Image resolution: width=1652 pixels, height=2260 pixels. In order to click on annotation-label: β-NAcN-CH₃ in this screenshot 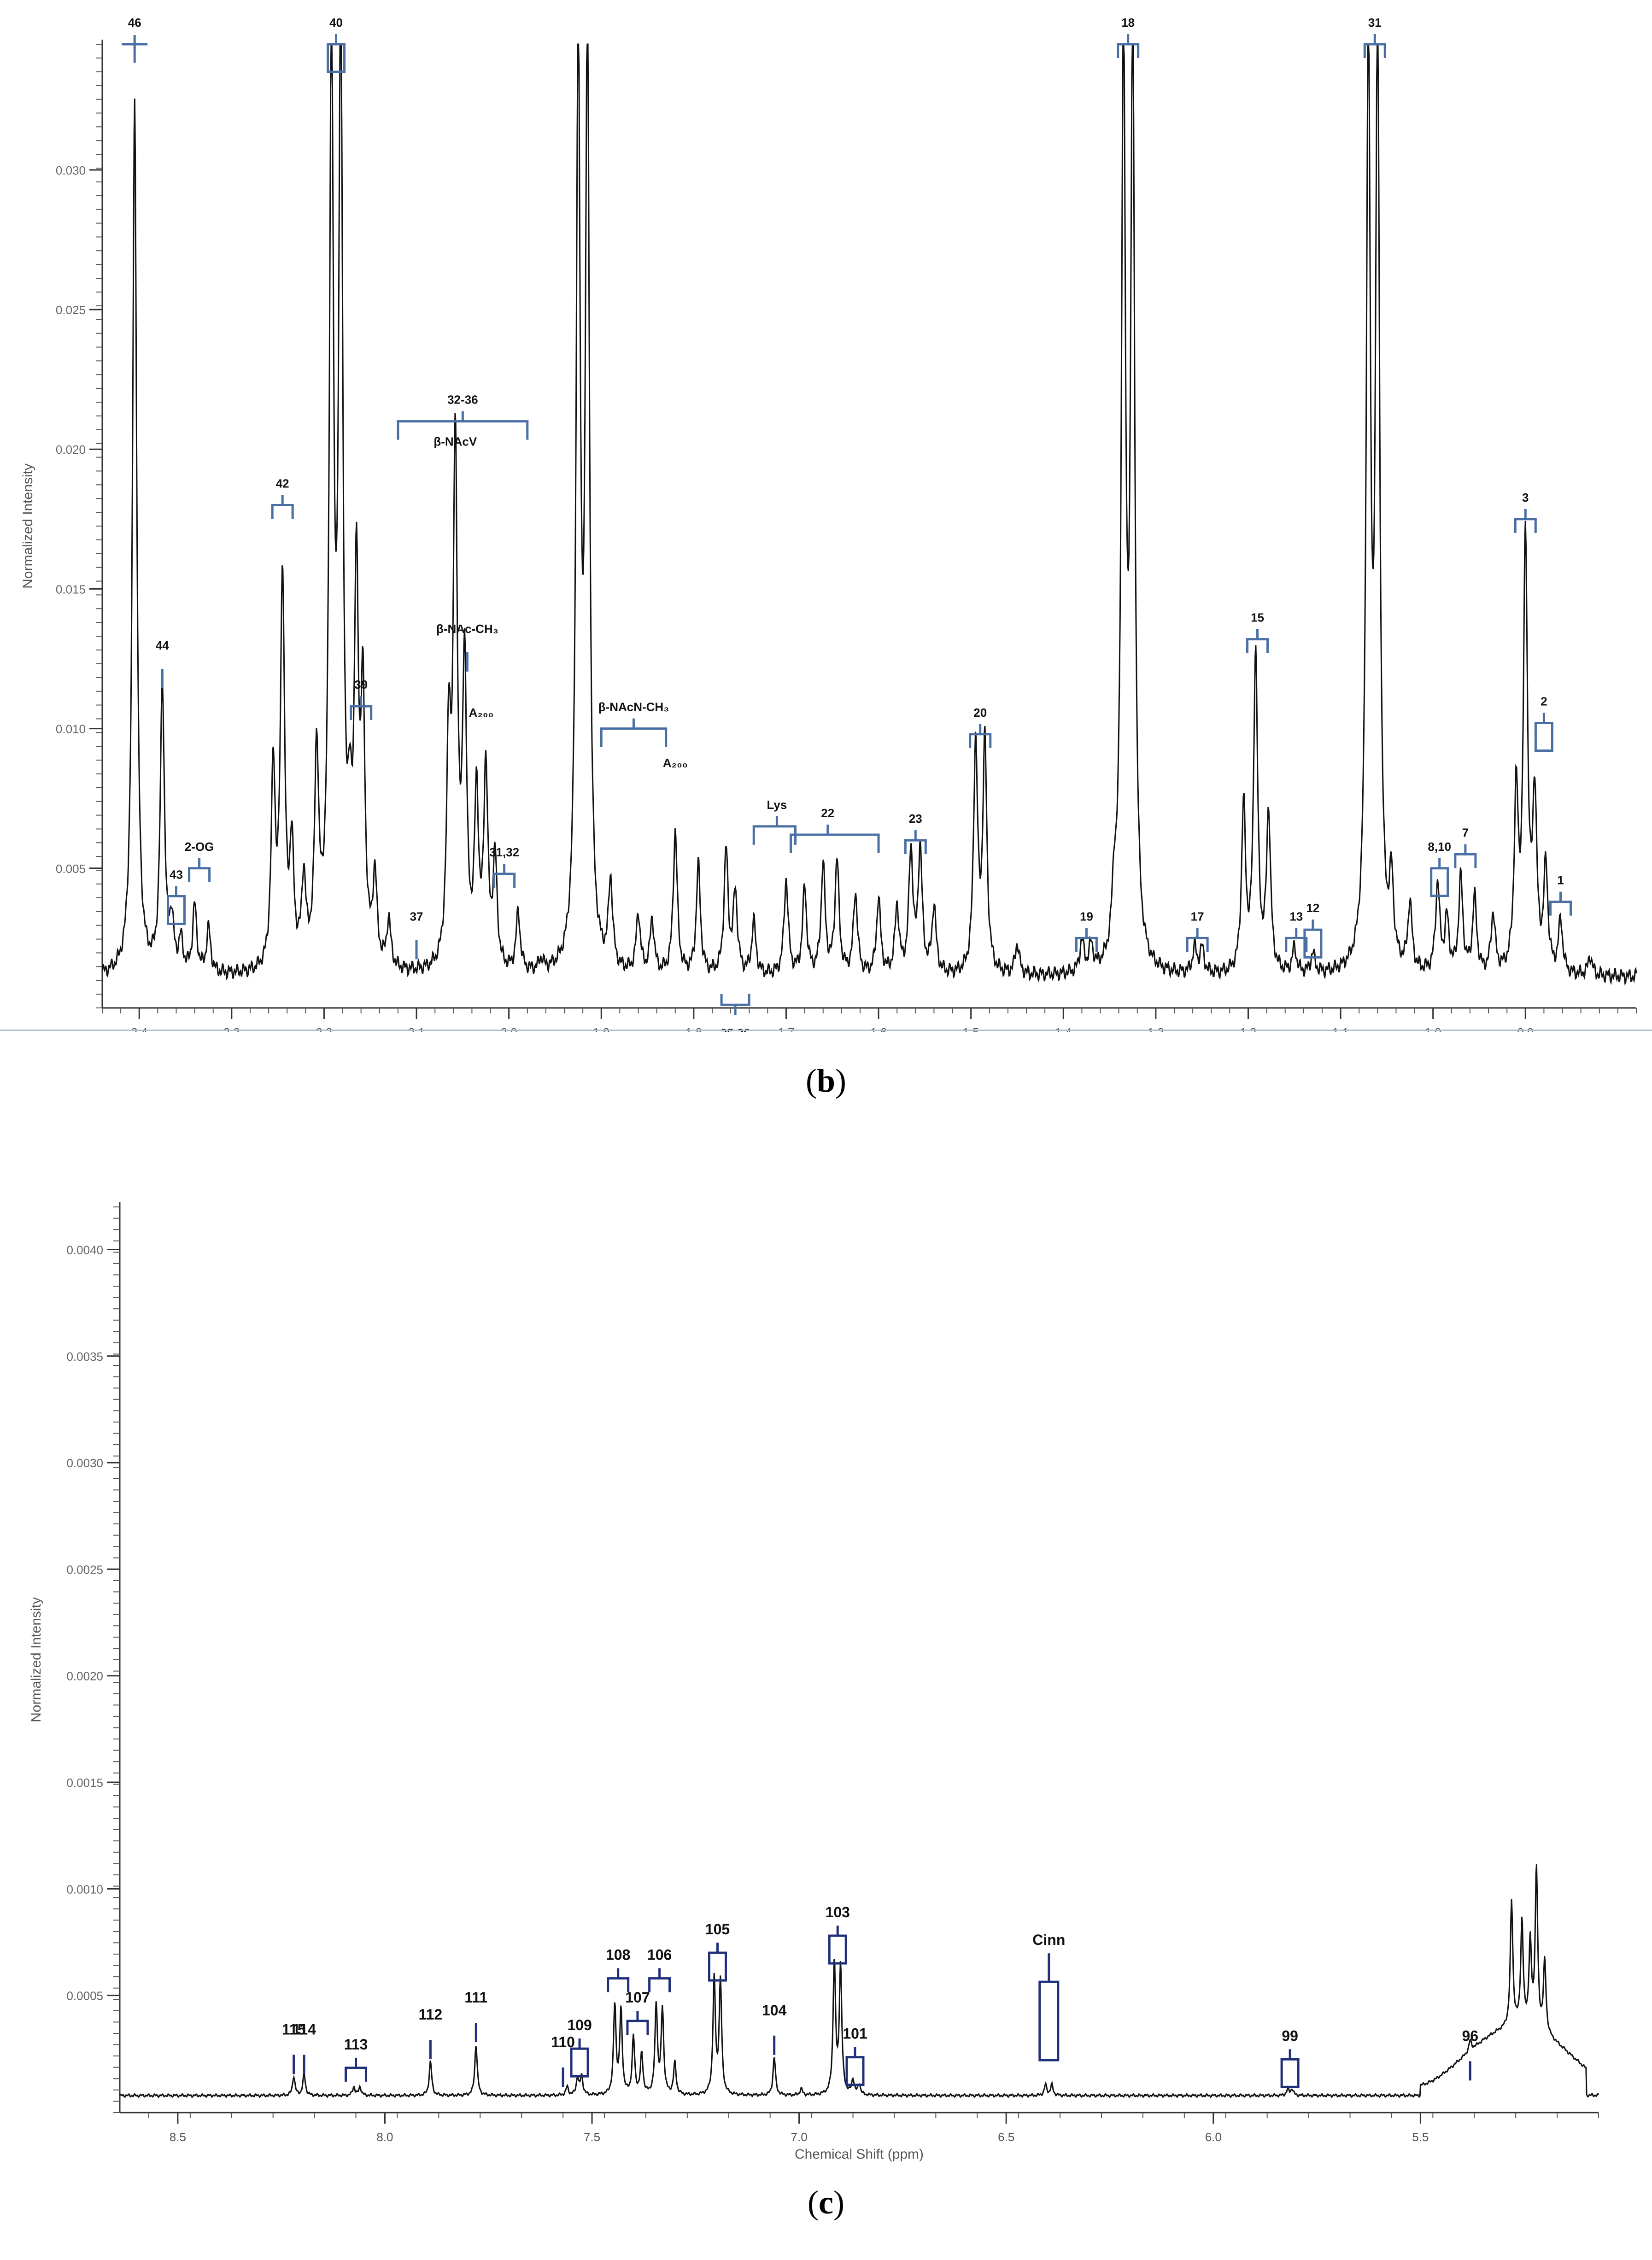, I will do `click(634, 707)`.